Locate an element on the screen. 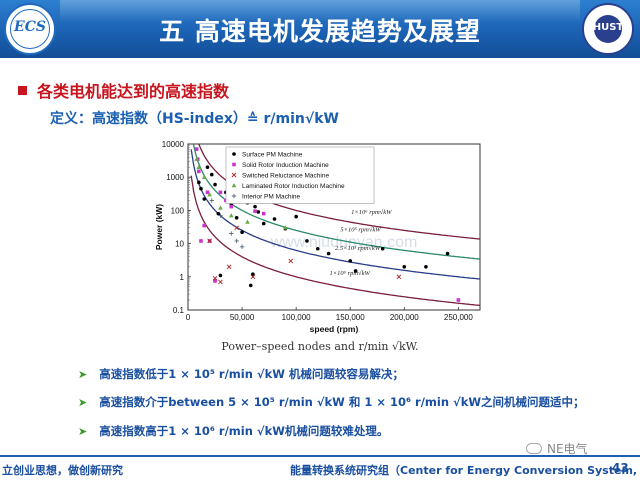 The image size is (640, 480). definition-text: 定义：高速指数（HS-index）≙ r/min√kW is located at coordinates (194, 119).